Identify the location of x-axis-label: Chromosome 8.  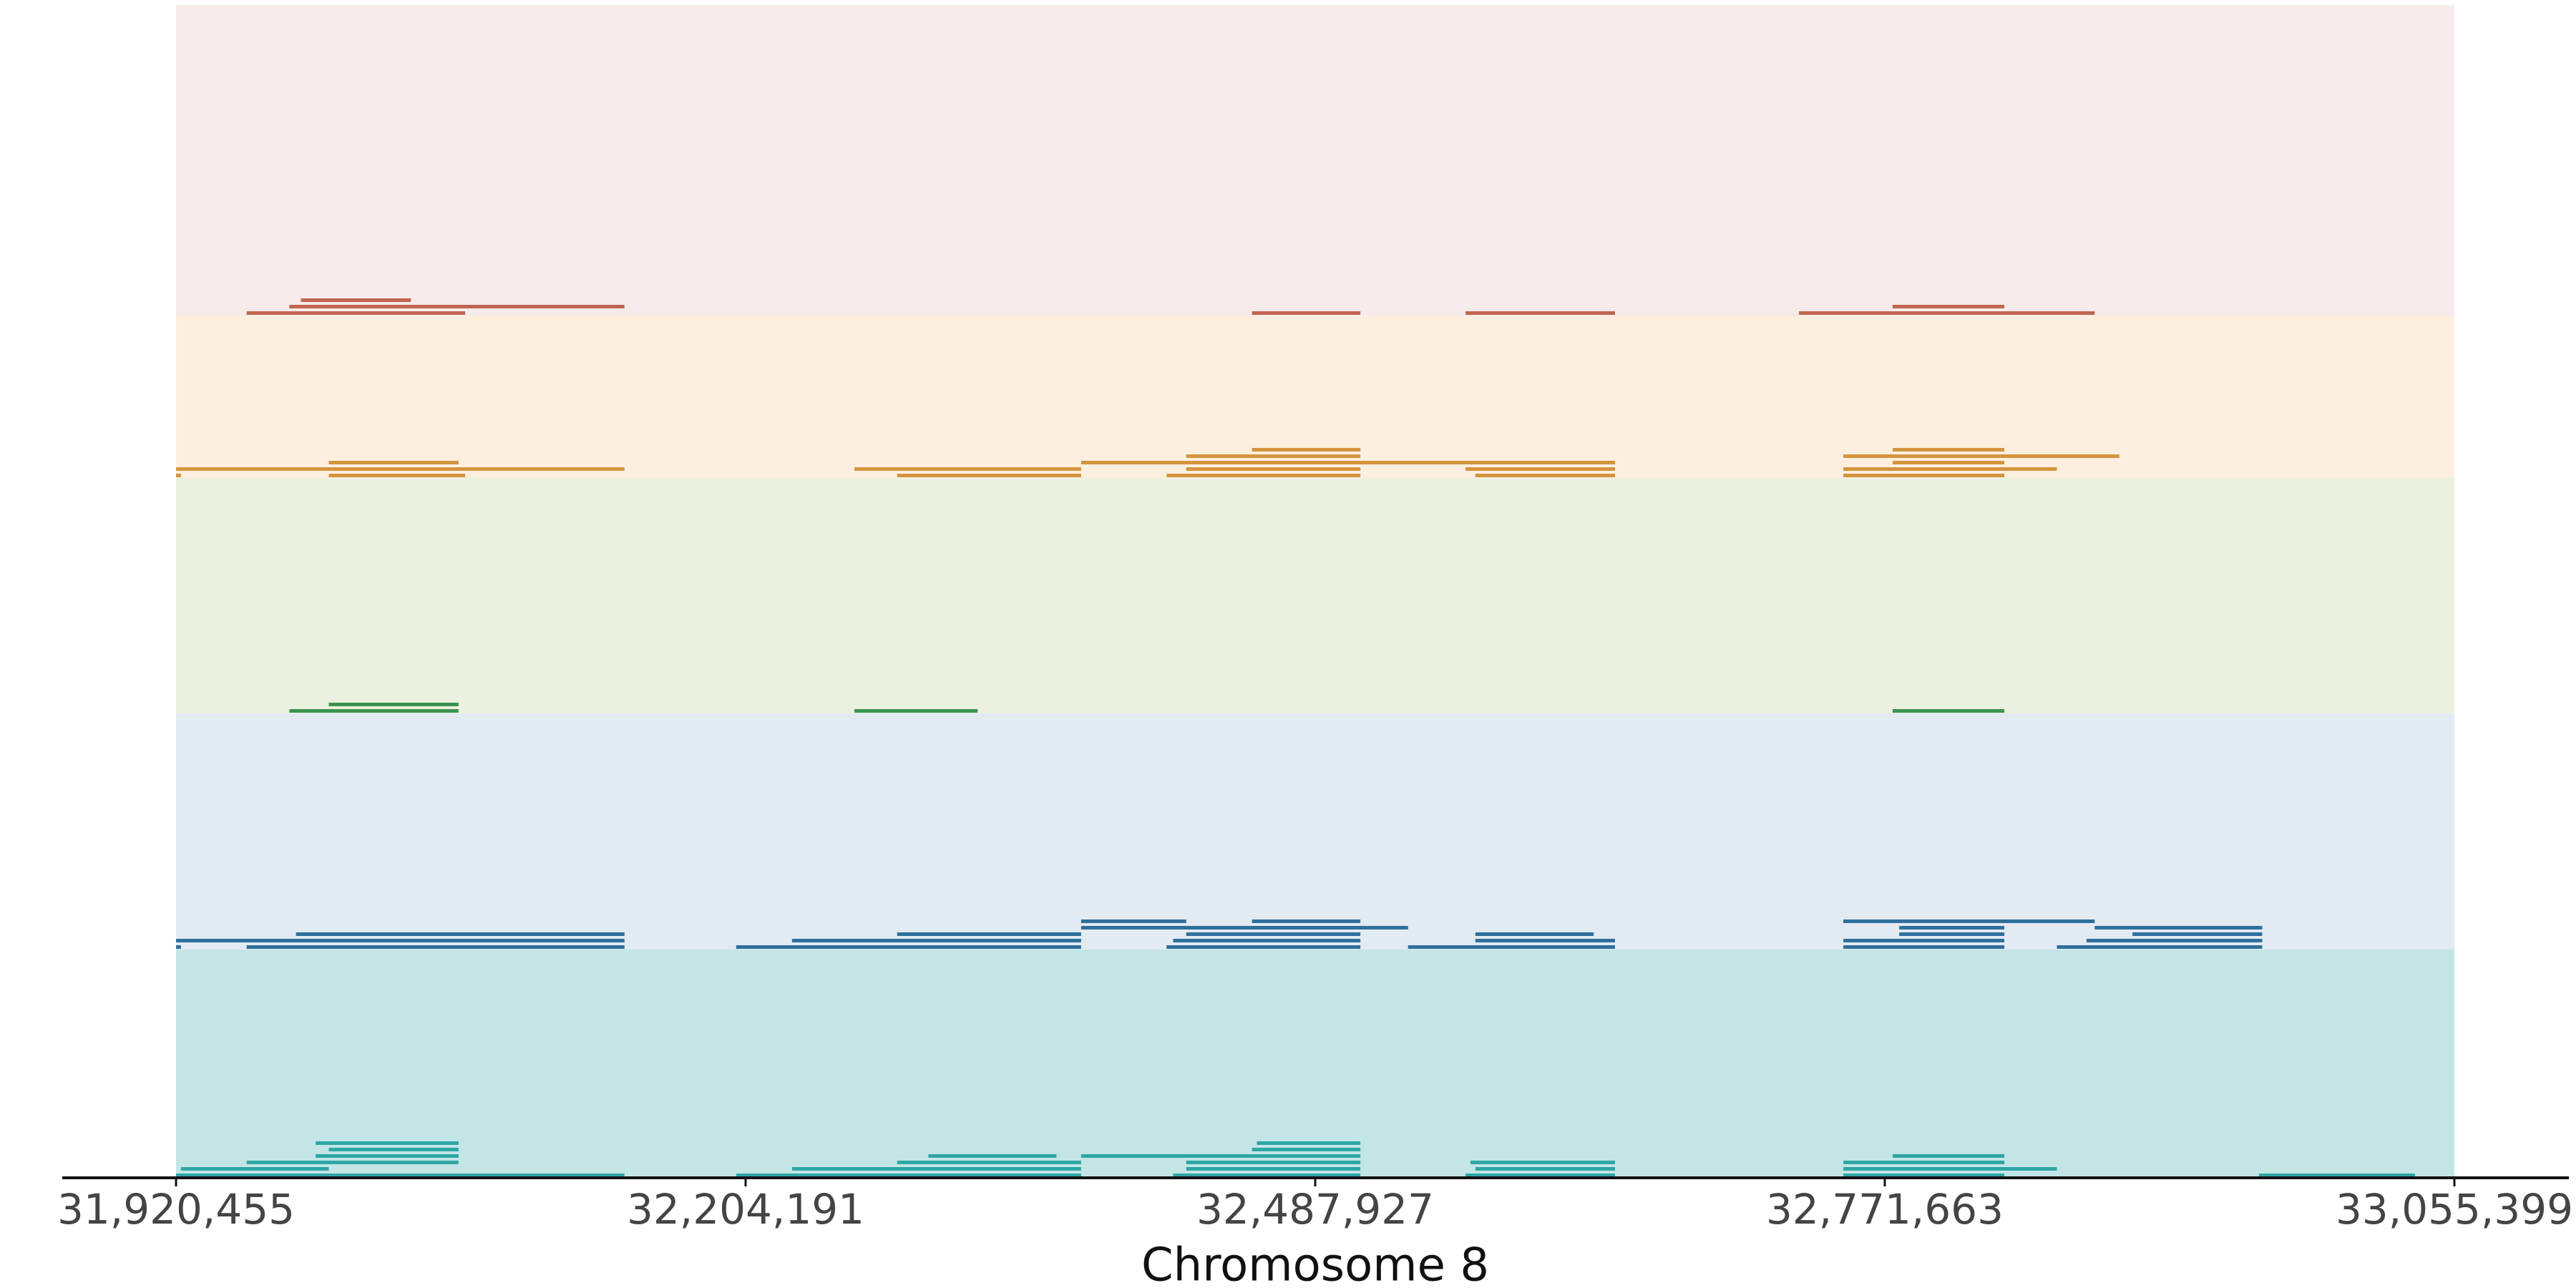
(1315, 1263).